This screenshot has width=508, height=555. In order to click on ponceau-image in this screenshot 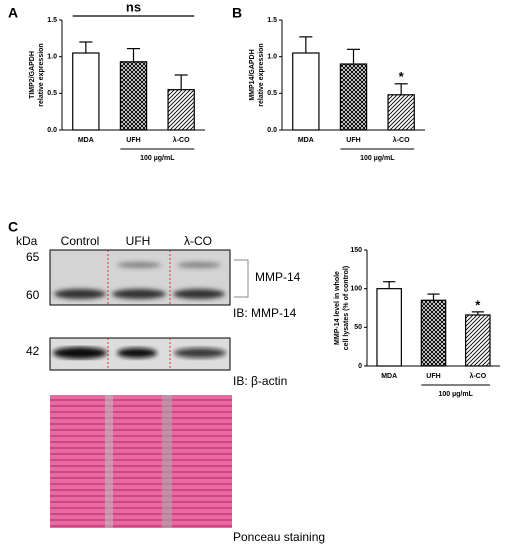, I will do `click(141, 461)`.